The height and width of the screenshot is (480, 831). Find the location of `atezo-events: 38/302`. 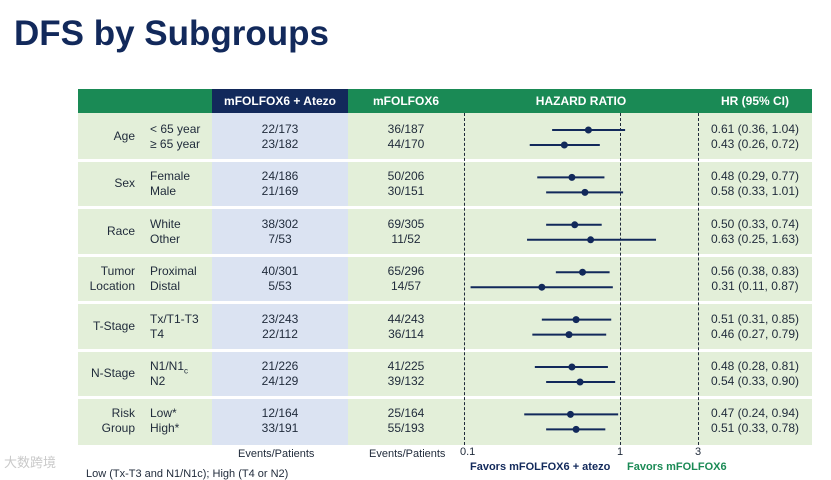

atezo-events: 38/302 is located at coordinates (280, 223).